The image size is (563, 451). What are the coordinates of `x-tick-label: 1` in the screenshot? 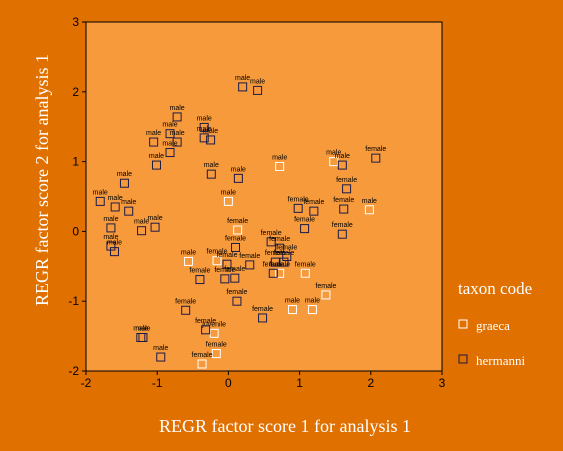 It's located at (299, 383).